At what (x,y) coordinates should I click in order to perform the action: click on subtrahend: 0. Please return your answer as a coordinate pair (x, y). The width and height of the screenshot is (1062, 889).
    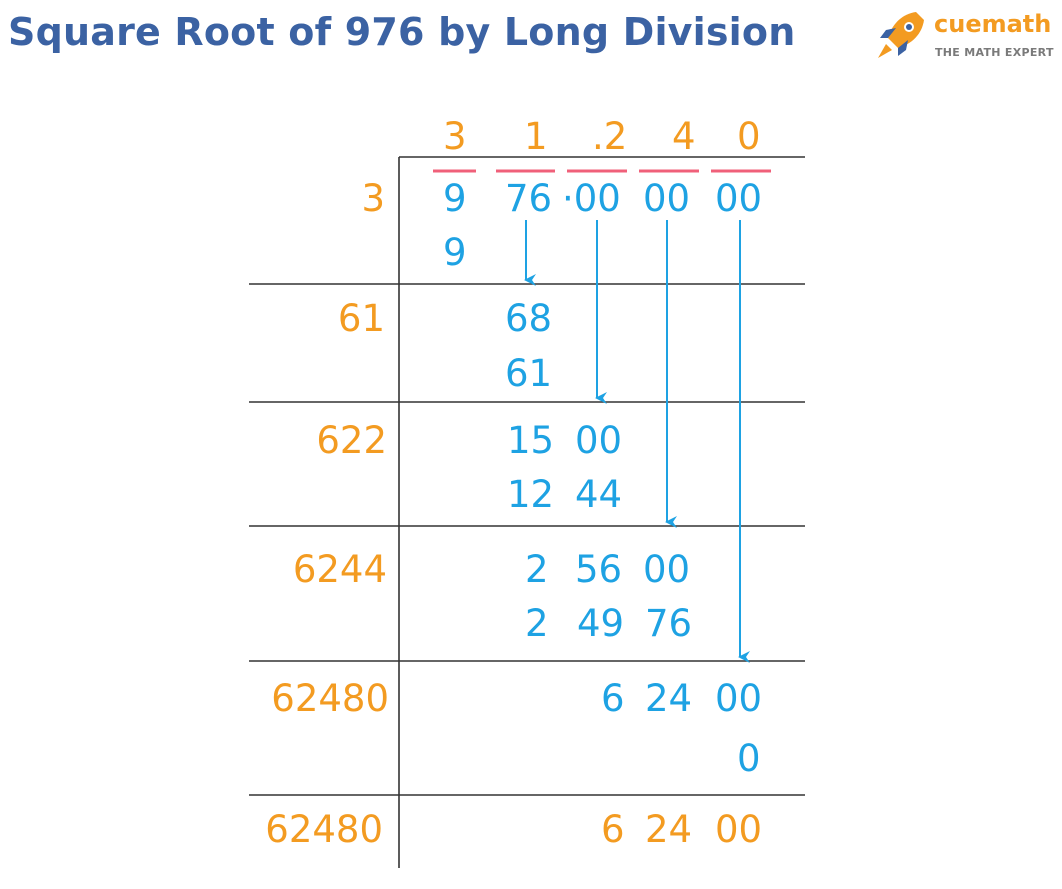
    Looking at the image, I should click on (749, 758).